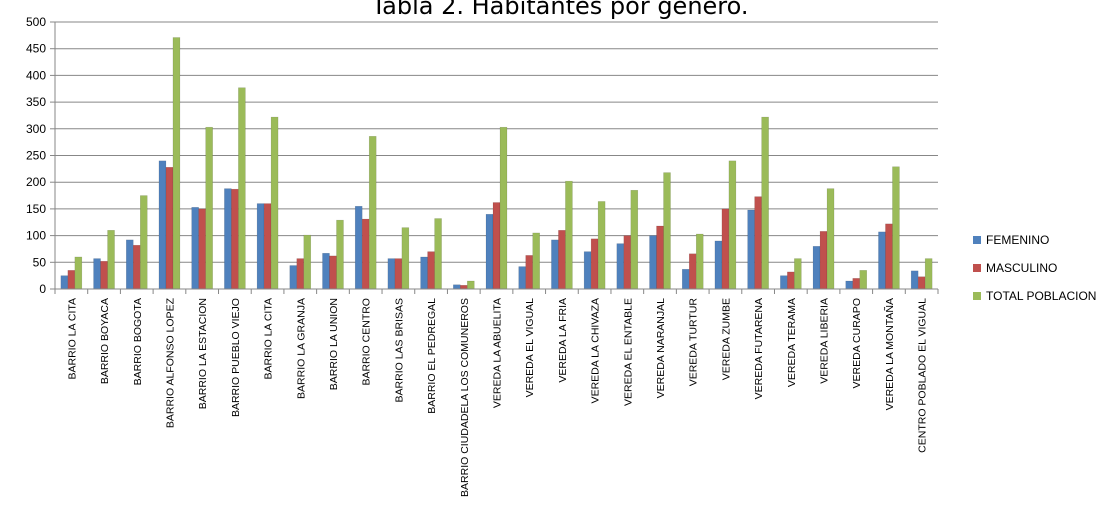 This screenshot has width=1120, height=517. I want to click on y-tick-label: 400, so click(36, 75).